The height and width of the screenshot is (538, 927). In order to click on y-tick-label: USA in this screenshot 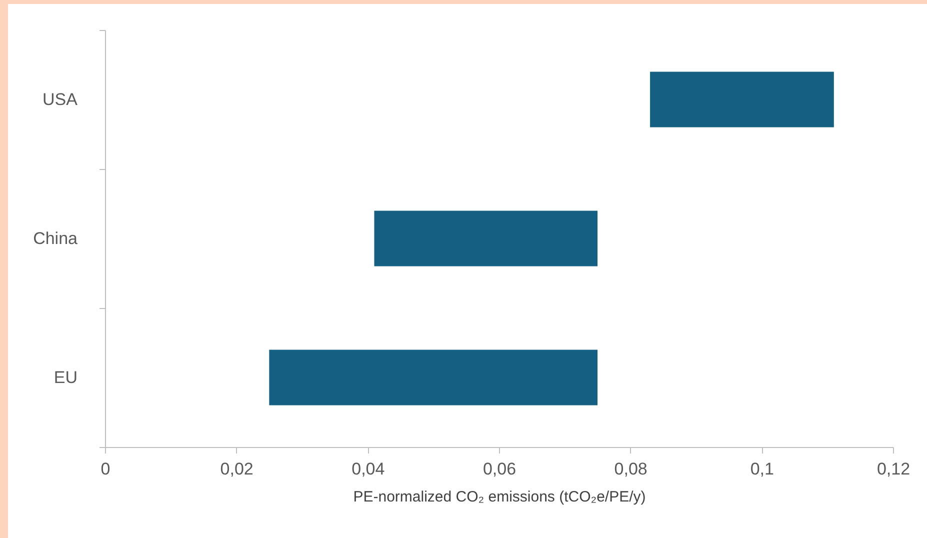, I will do `click(60, 99)`.